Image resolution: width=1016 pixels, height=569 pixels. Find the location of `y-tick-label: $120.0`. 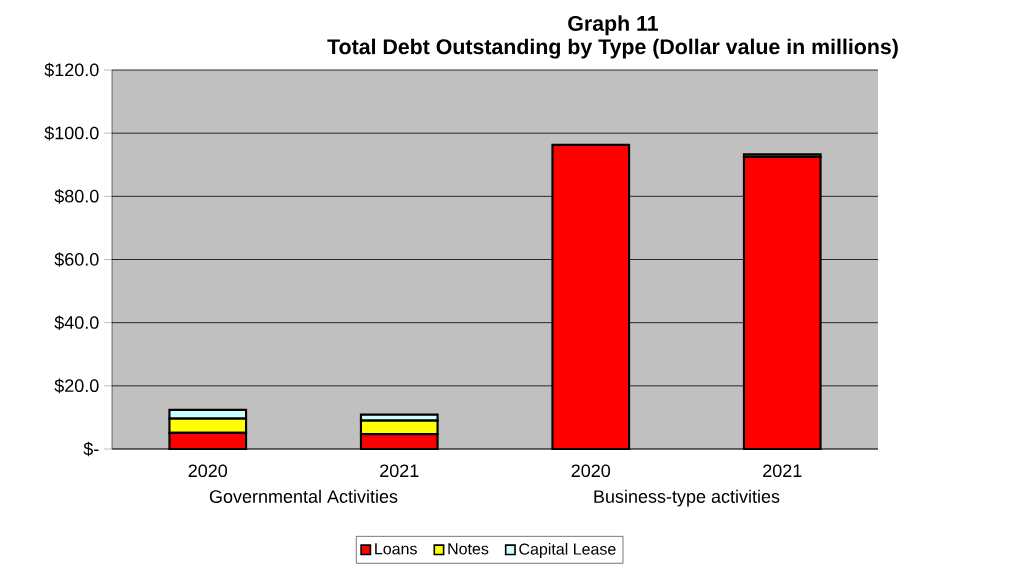

y-tick-label: $120.0 is located at coordinates (71, 70).